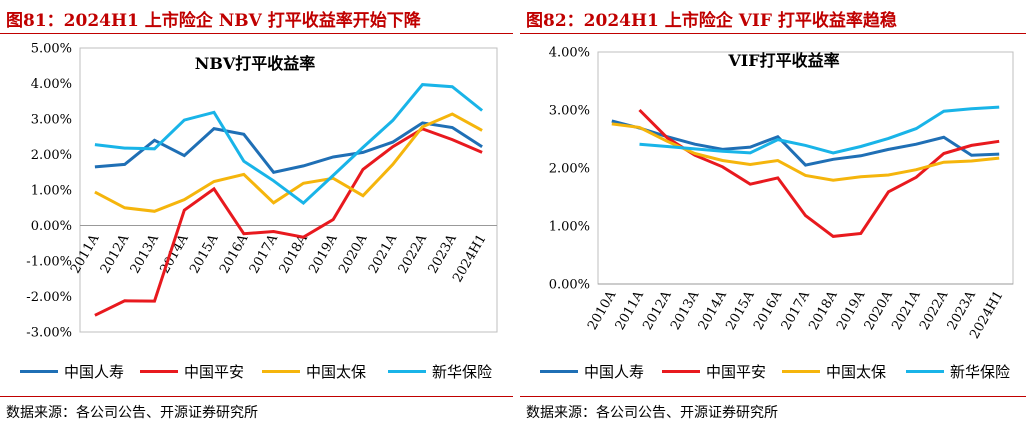 The height and width of the screenshot is (431, 1026). Describe the element at coordinates (256, 371) in the screenshot. I see `nbv-chart-legend: 中国人寿 中国平安 中国太保 新华保险` at that location.